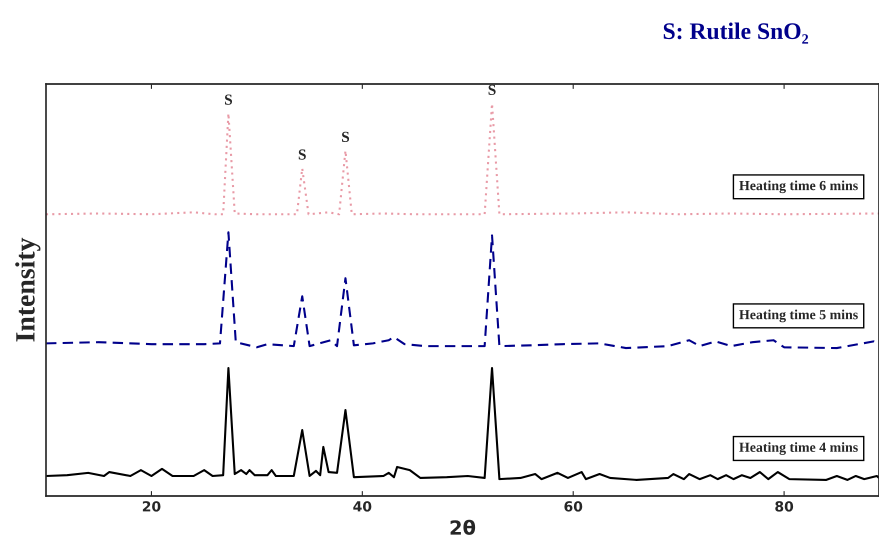 The image size is (879, 554). Describe the element at coordinates (798, 448) in the screenshot. I see `series-label: Heating time 4 mins` at that location.